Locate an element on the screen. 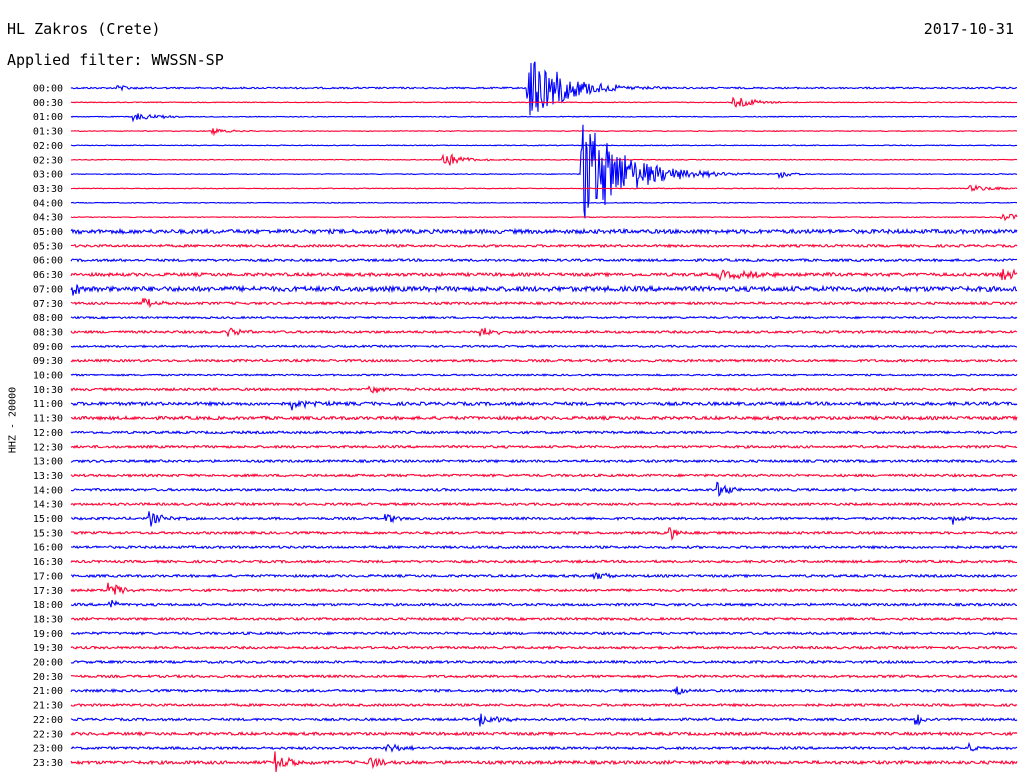 The width and height of the screenshot is (1024, 780). time-tick-label: 14:00 is located at coordinates (48, 490).